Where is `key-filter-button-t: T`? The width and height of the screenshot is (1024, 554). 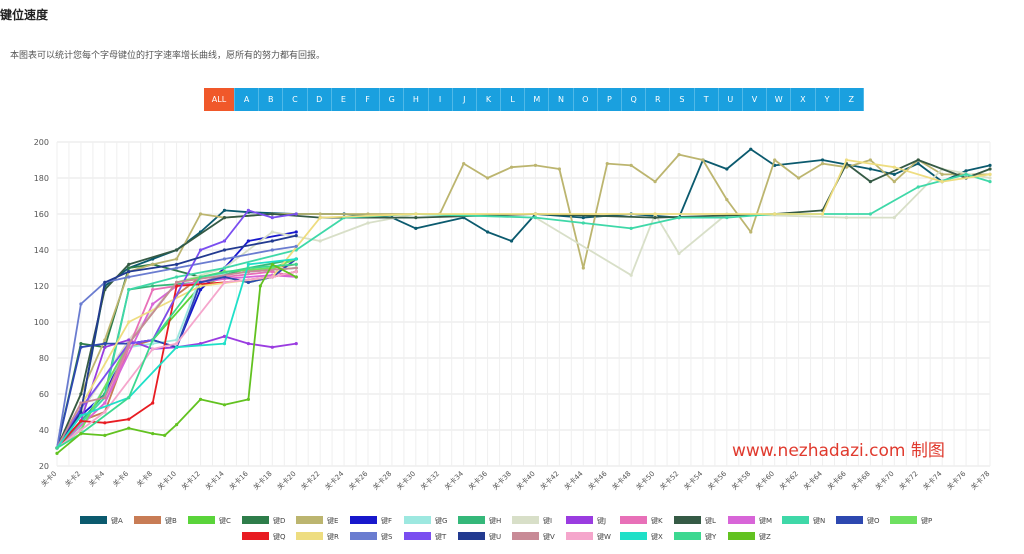
key-filter-button-t: T is located at coordinates (706, 99).